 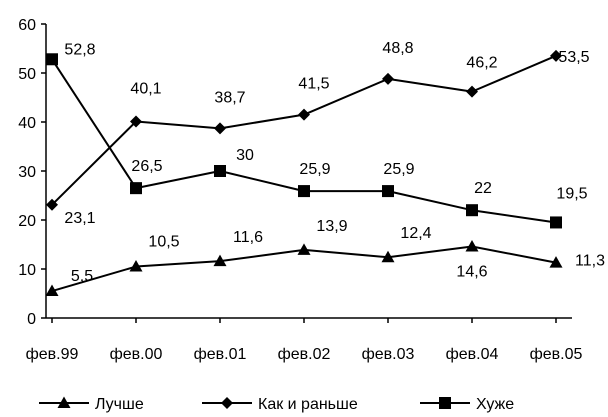 I want to click on data-label-kak-i-ranshe: 48,8, so click(x=397, y=48).